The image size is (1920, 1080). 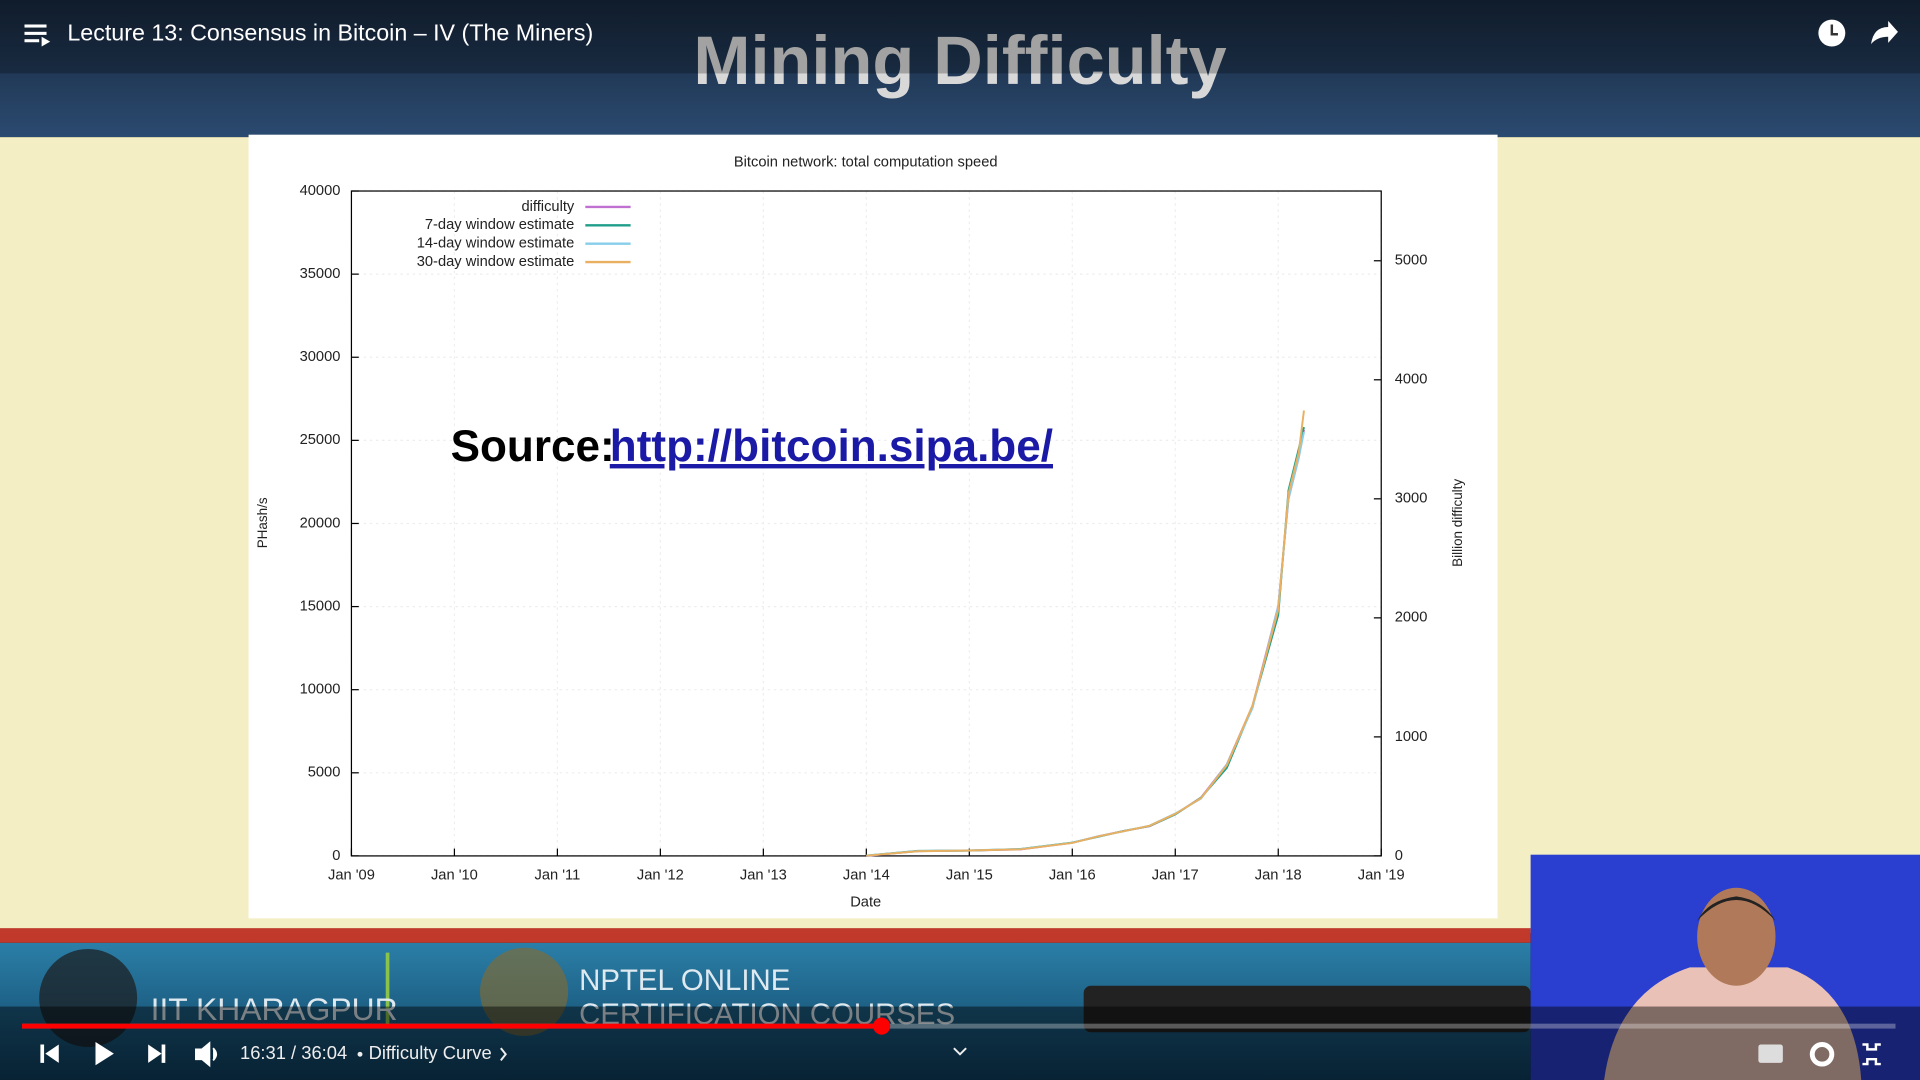 What do you see at coordinates (763, 875) in the screenshot?
I see `x-tick-label: Jan '13` at bounding box center [763, 875].